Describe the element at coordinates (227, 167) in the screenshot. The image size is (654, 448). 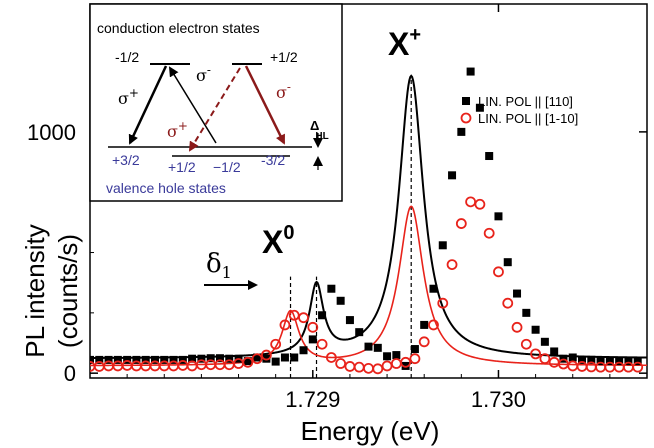
I see `val-label-minus-1-2: −1/2` at that location.